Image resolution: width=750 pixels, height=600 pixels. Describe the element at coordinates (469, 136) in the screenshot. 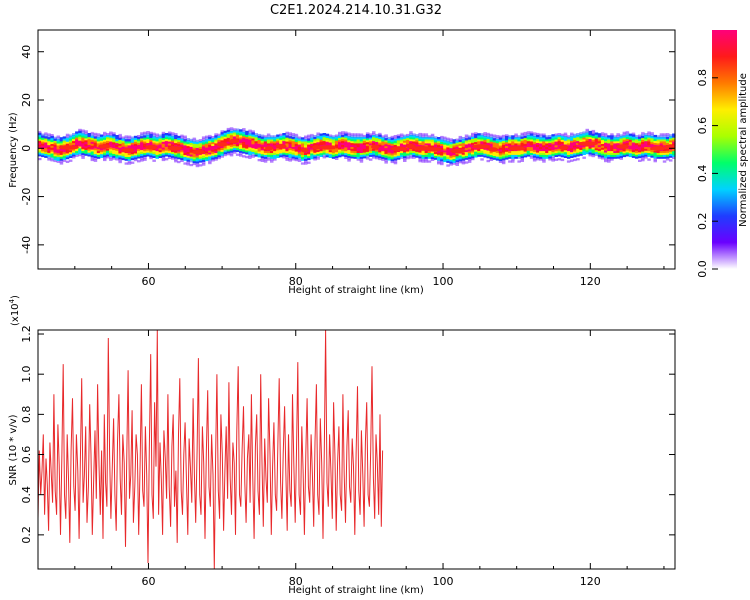

I see `spectrogram-cell-1958` at that location.